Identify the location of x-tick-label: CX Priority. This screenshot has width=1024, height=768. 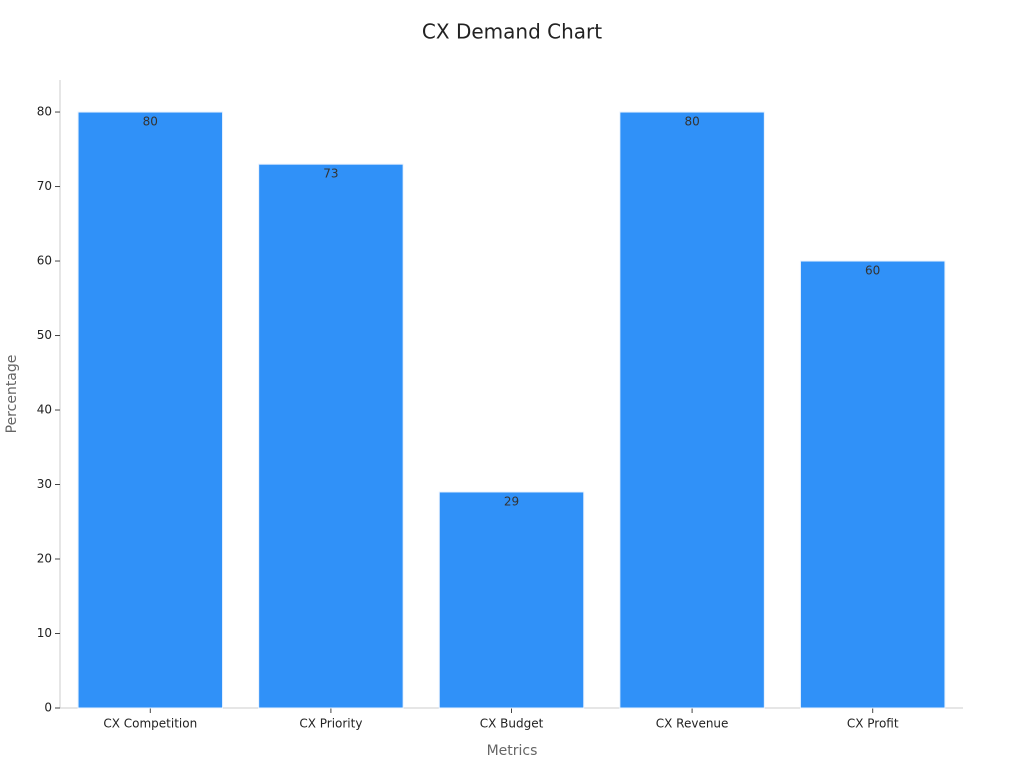
(330, 724).